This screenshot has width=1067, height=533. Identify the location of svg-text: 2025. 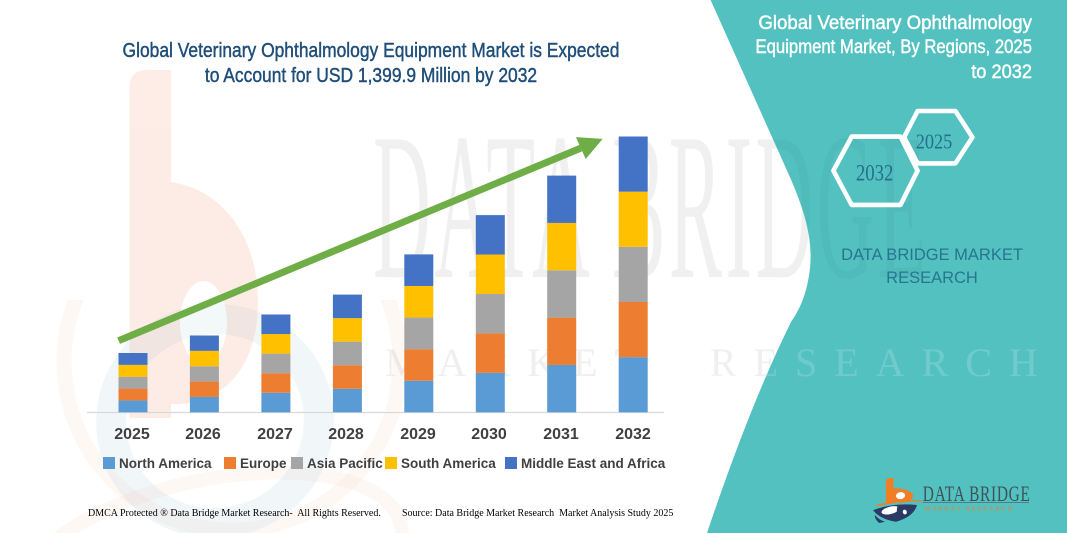
(934, 142).